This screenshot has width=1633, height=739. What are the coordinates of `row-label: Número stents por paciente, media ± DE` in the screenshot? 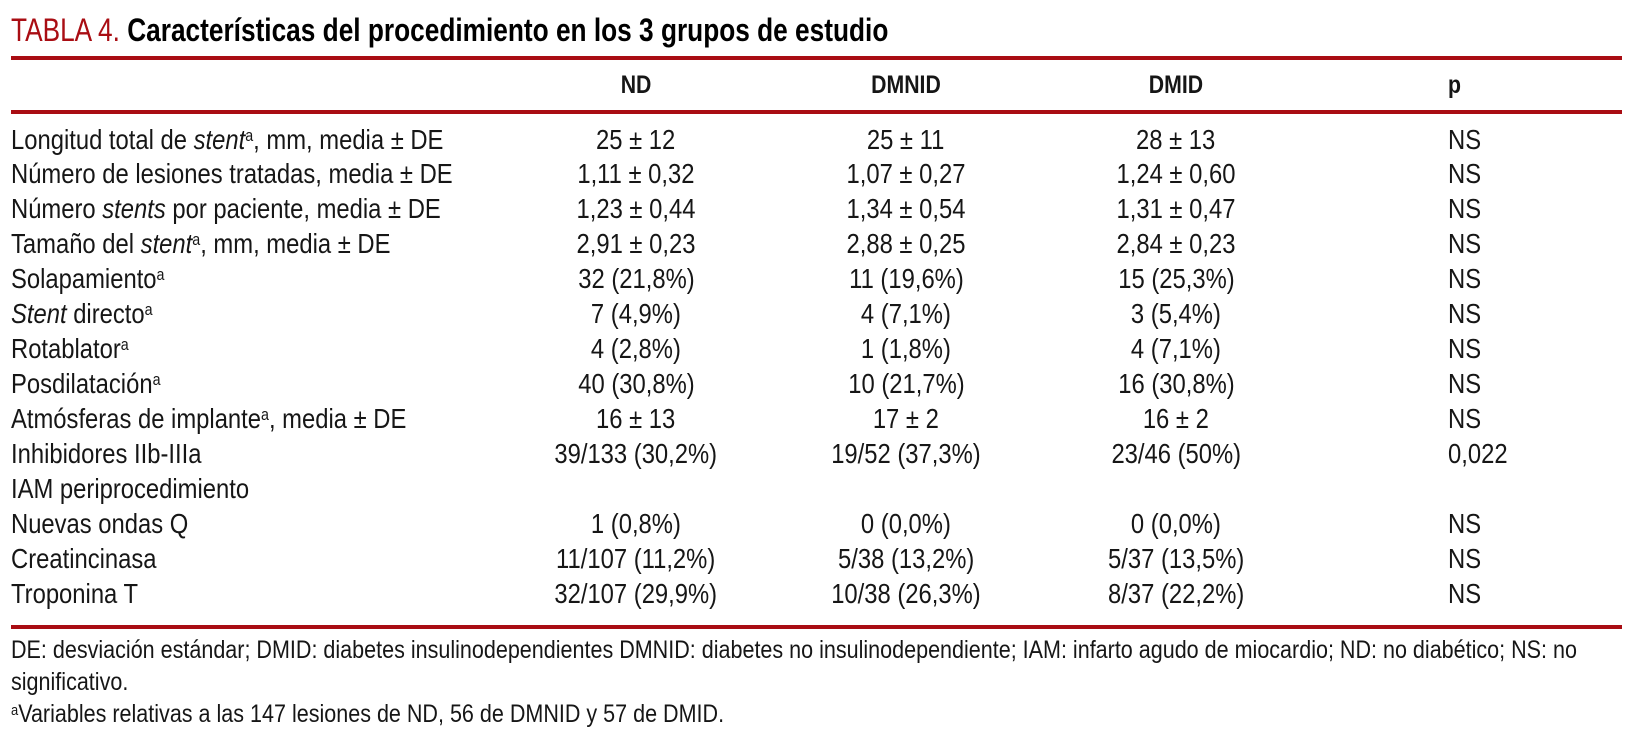 It's located at (226, 208).